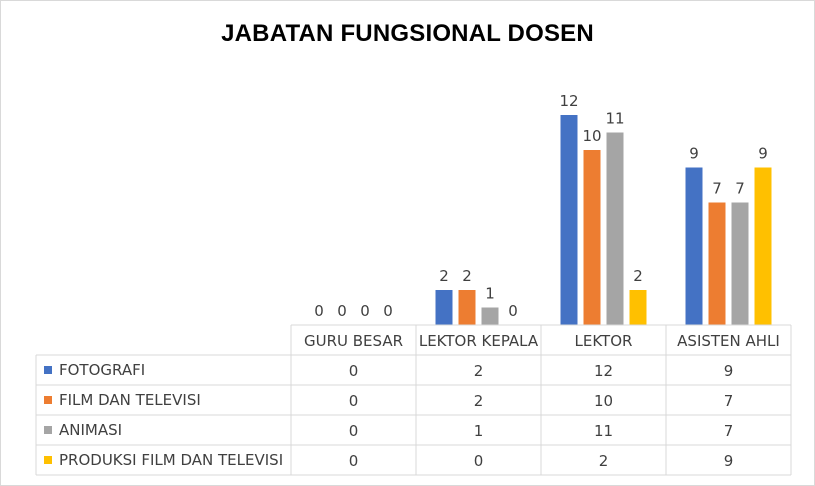 The image size is (815, 486). What do you see at coordinates (763, 154) in the screenshot?
I see `data-label-3-3: 9` at bounding box center [763, 154].